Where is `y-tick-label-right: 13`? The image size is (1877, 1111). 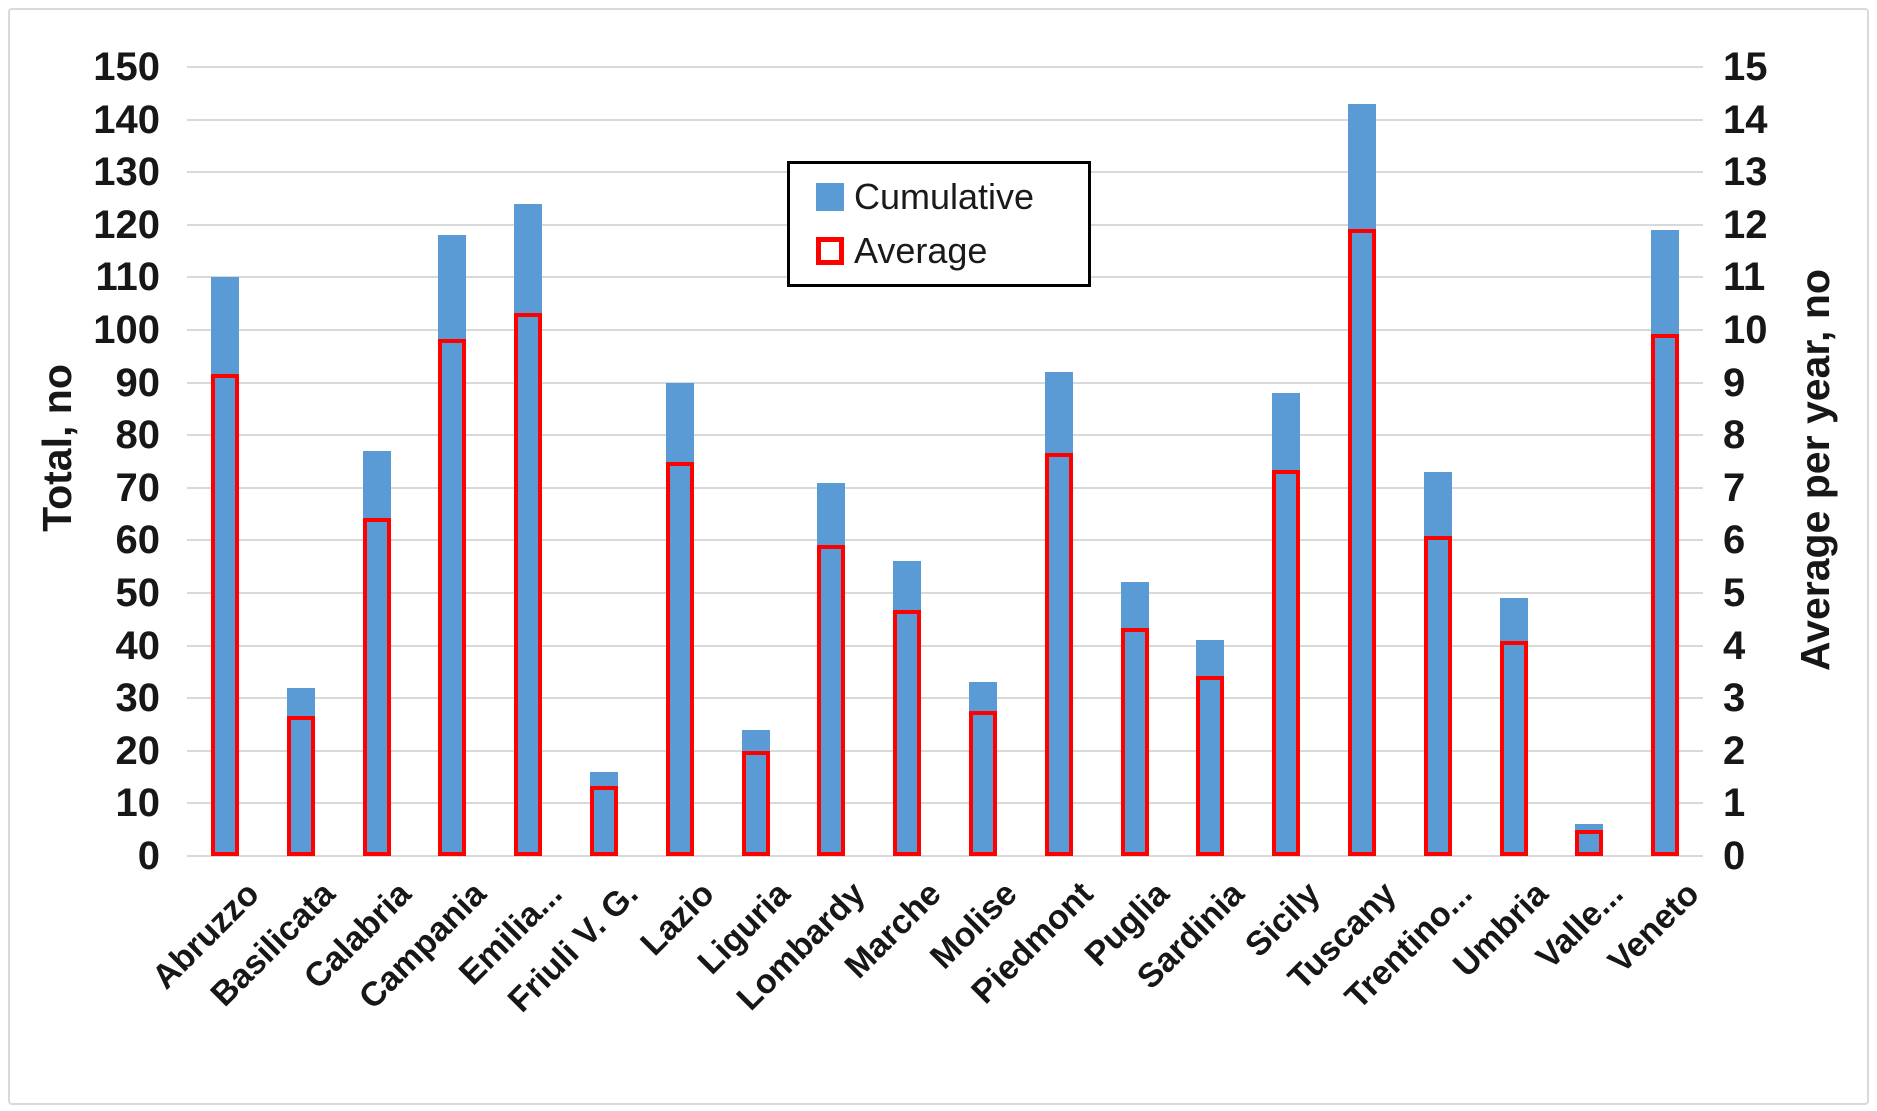
y-tick-label-right: 13 is located at coordinates (1745, 172).